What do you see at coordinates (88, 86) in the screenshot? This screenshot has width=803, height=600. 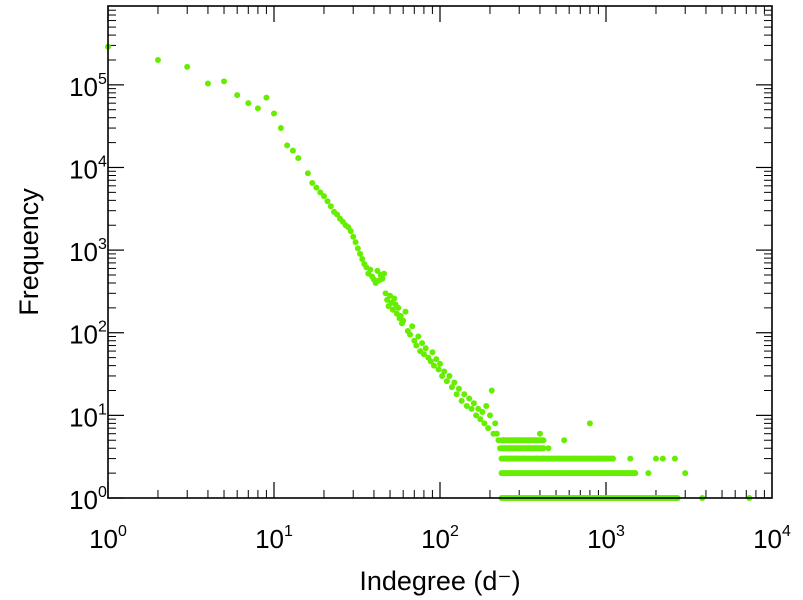 I see `y-tick-label: 10⁵` at bounding box center [88, 86].